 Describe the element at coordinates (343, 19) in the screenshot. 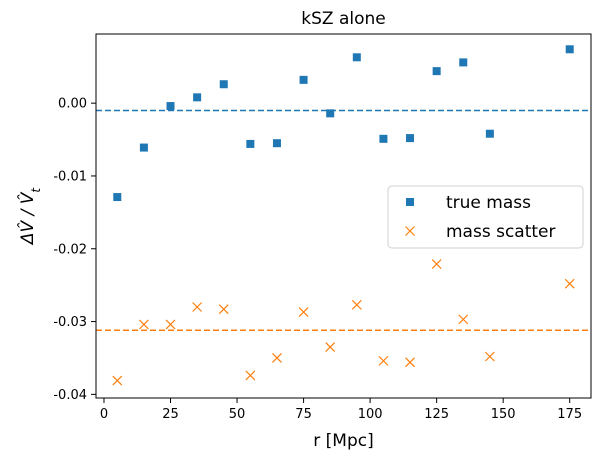

I see `chart-title: kSZ alone` at that location.